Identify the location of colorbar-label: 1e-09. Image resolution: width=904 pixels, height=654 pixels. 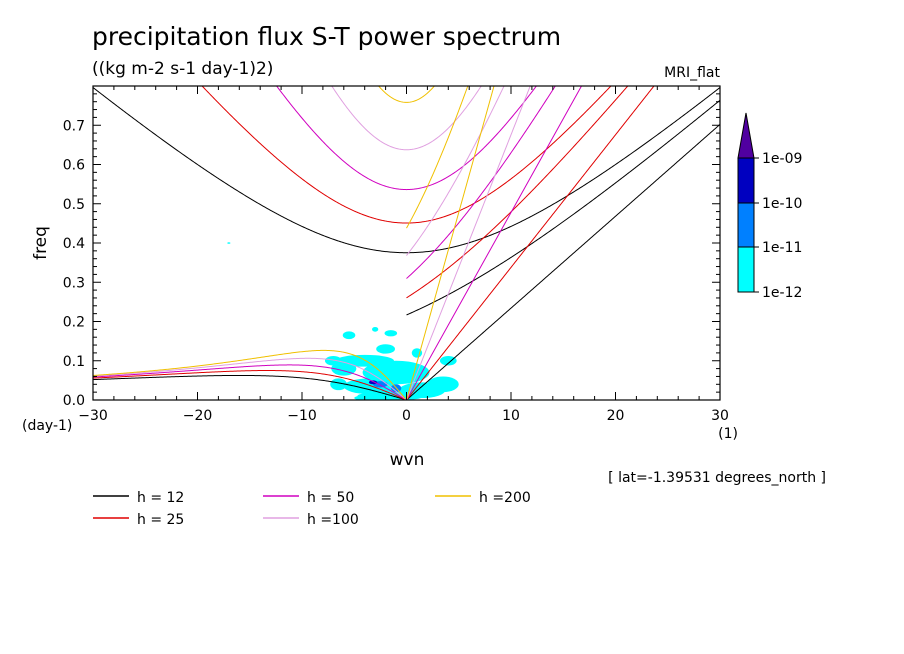
(782, 159).